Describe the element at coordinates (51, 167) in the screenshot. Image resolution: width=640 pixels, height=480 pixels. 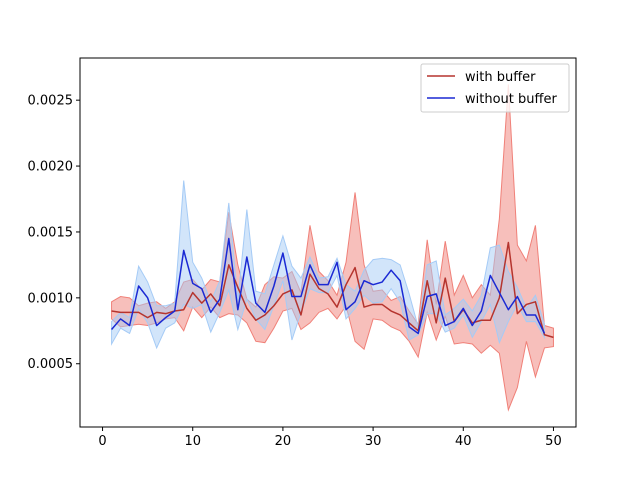
I see `y-tick-label-3: 0.0020` at that location.